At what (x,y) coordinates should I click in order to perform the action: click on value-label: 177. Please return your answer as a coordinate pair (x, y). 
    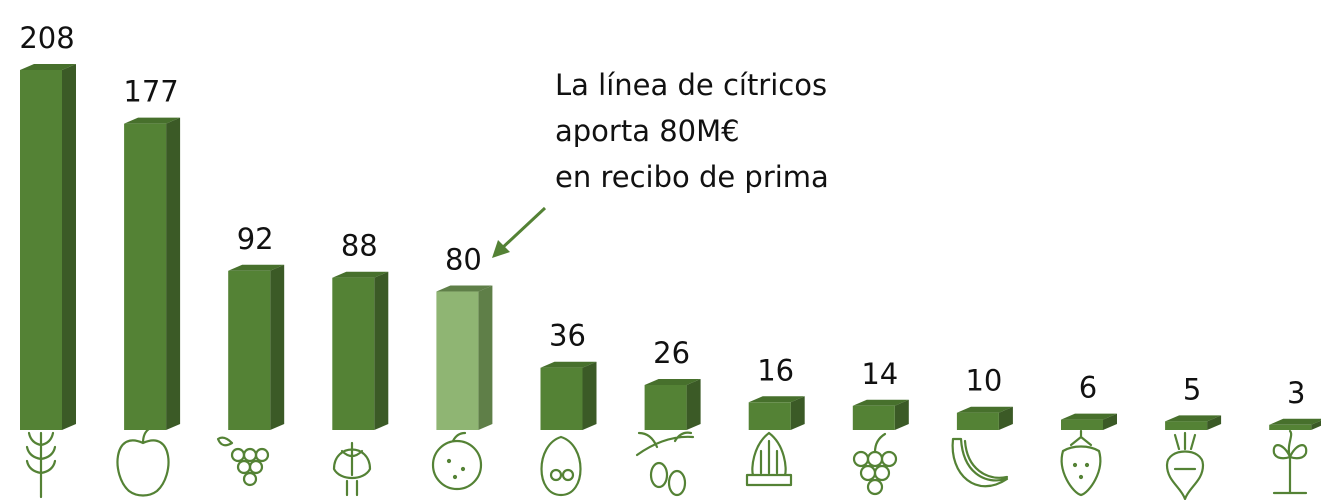
    Looking at the image, I should click on (150, 92).